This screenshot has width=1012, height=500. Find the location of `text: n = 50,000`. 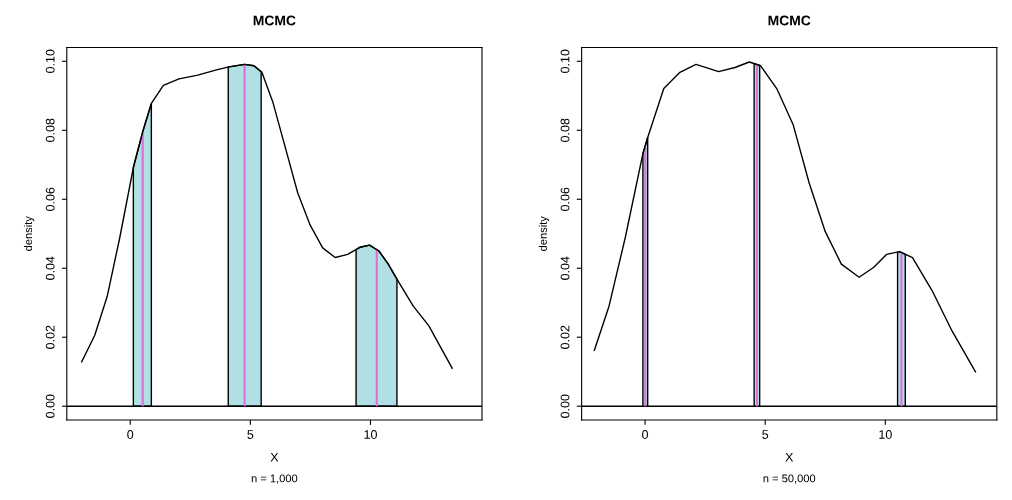

text: n = 50,000 is located at coordinates (789, 479).